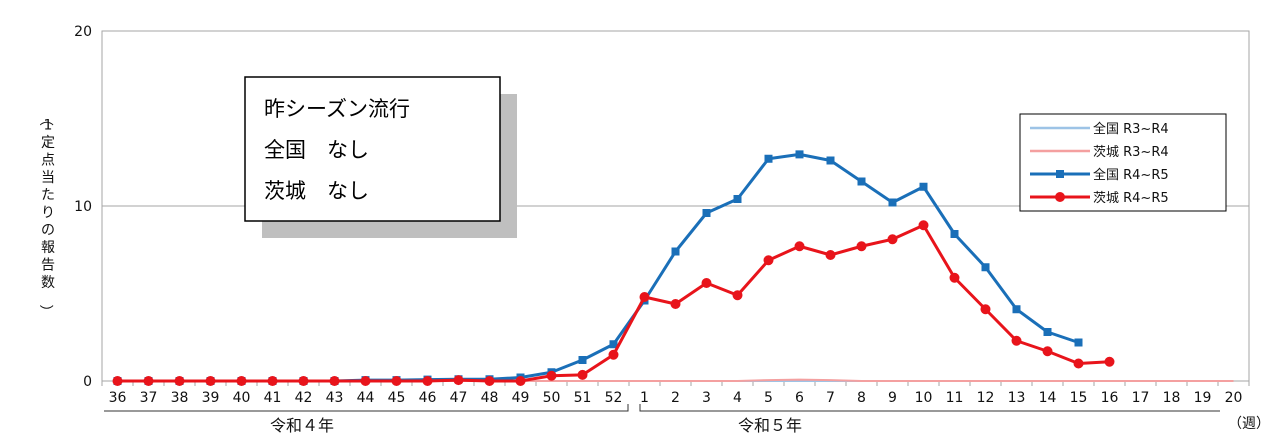 The width and height of the screenshot is (1288, 434). Describe the element at coordinates (799, 398) in the screenshot. I see `x-tick-label: 6` at that location.